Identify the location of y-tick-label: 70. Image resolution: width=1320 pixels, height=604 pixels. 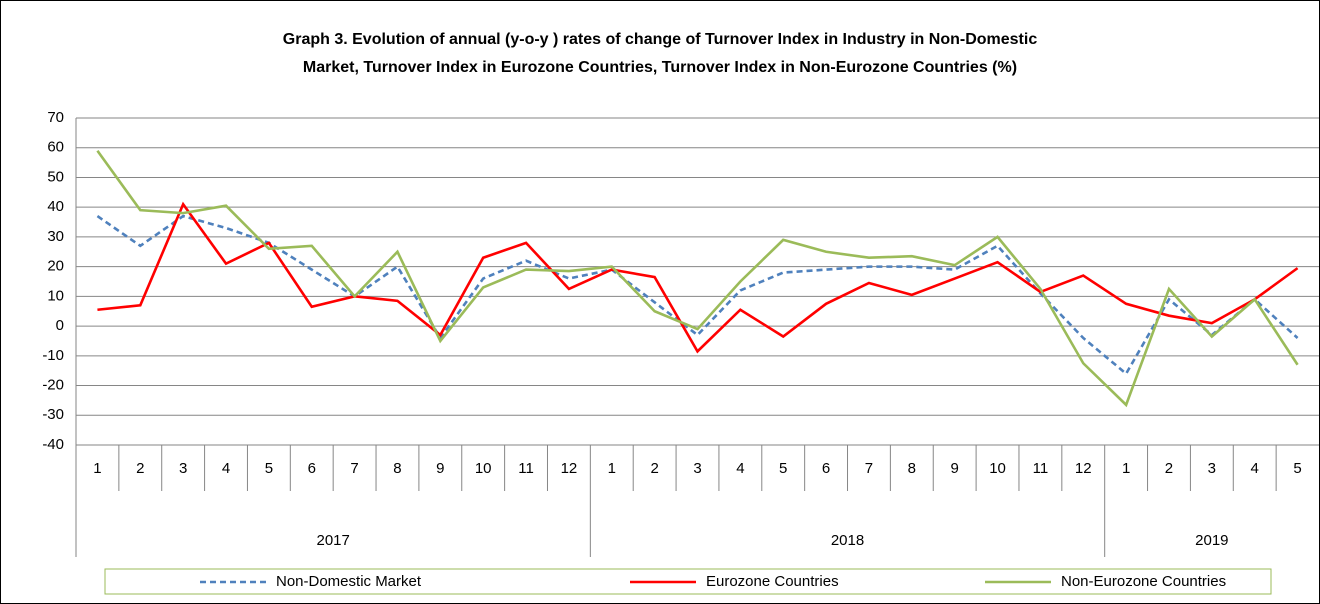
(55, 117).